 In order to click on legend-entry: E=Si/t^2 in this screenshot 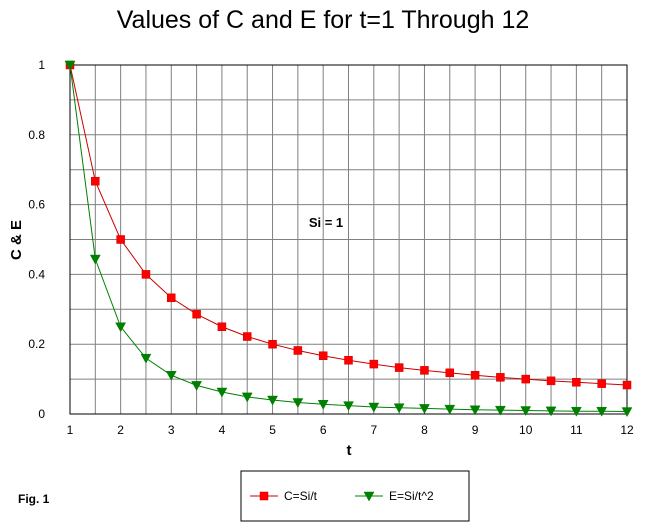, I will do `click(394, 496)`.